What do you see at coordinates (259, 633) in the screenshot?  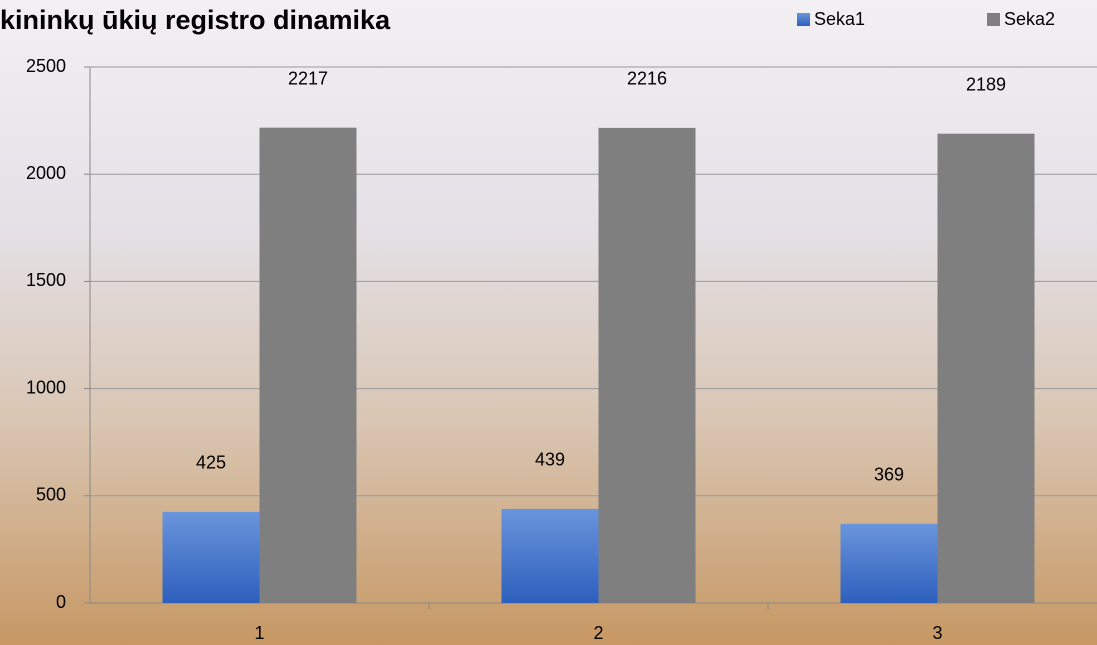 I see `x-tick-label: 1` at bounding box center [259, 633].